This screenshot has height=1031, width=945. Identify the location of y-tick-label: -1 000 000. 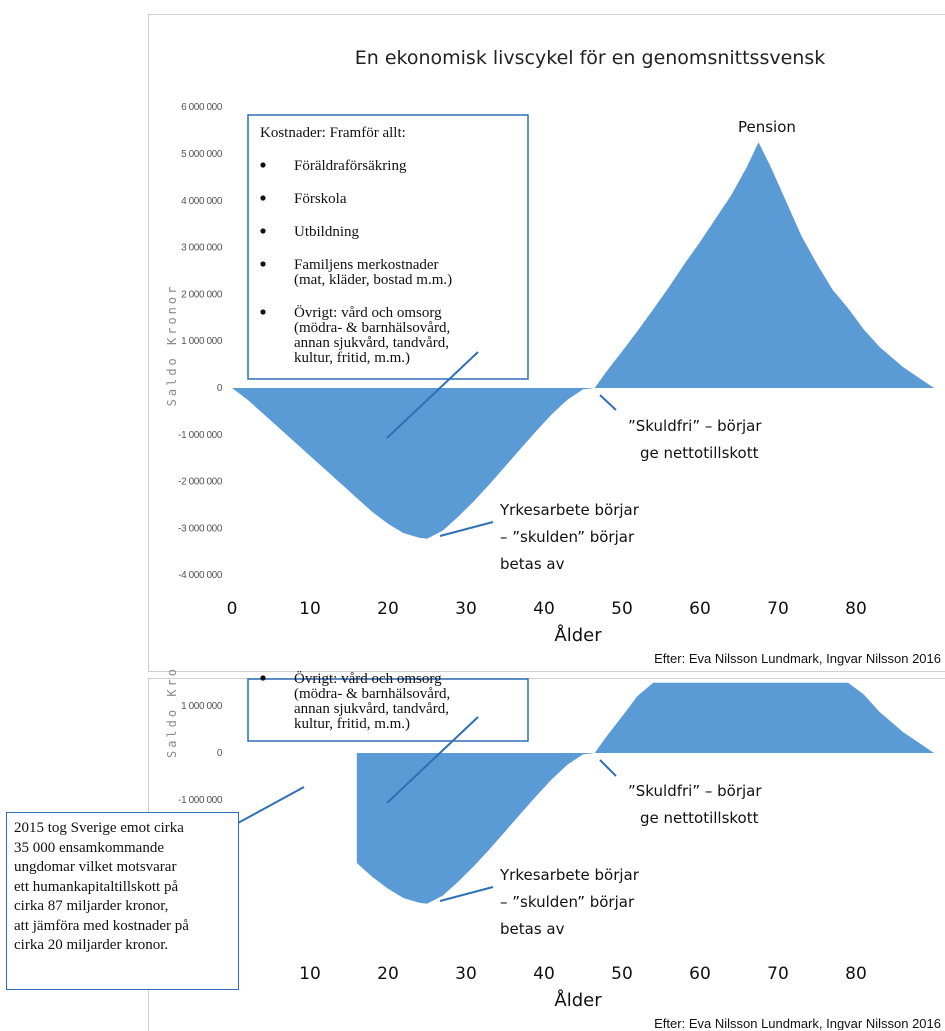
(200, 435).